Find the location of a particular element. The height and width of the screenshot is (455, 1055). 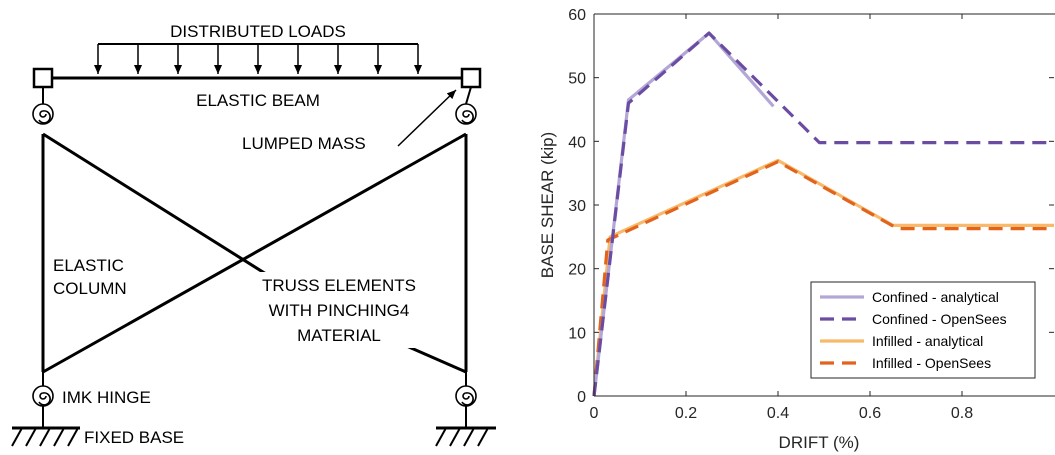

truss-diagonal-1b is located at coordinates (434, 358).